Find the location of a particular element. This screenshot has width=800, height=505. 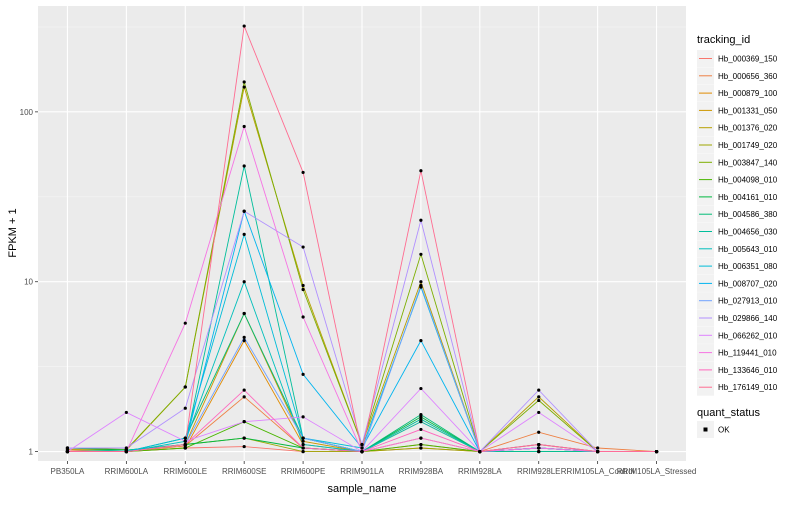

legend-label: Hb_001749_020 is located at coordinates (748, 145).